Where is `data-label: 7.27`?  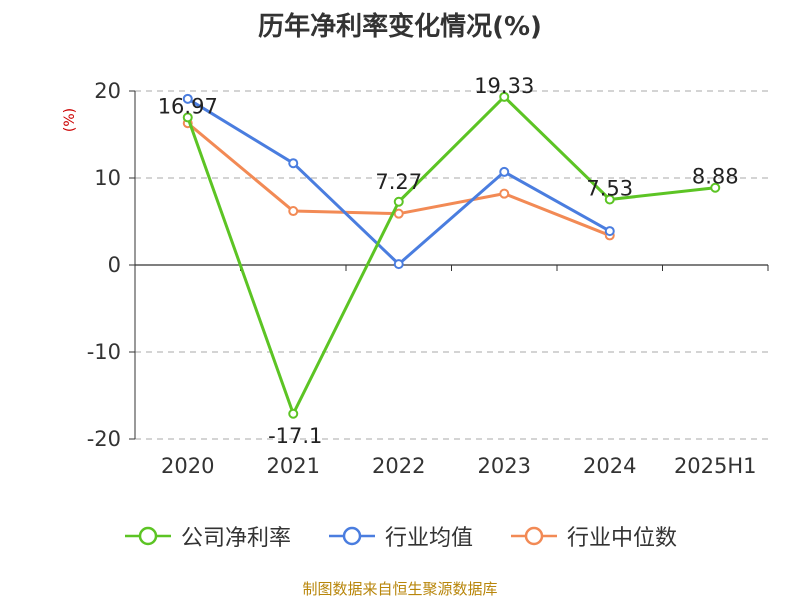 data-label: 7.27 is located at coordinates (398, 182).